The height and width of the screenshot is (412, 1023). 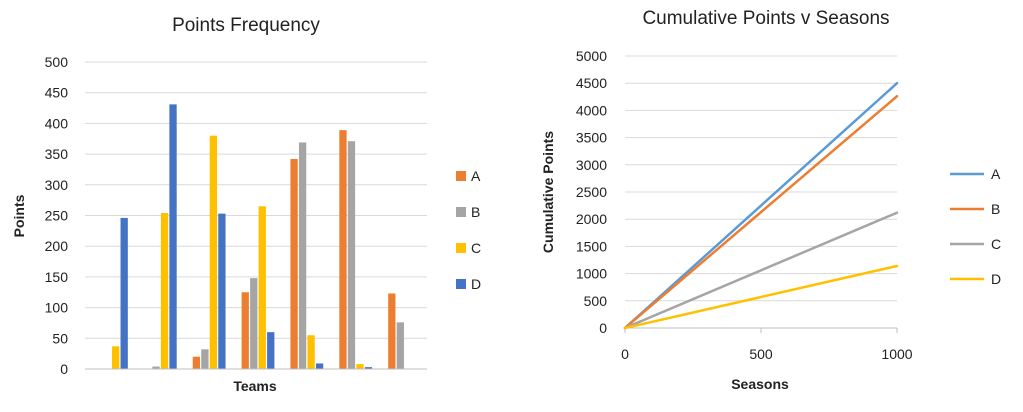 What do you see at coordinates (57, 277) in the screenshot?
I see `chart1-y-tick-label: 150` at bounding box center [57, 277].